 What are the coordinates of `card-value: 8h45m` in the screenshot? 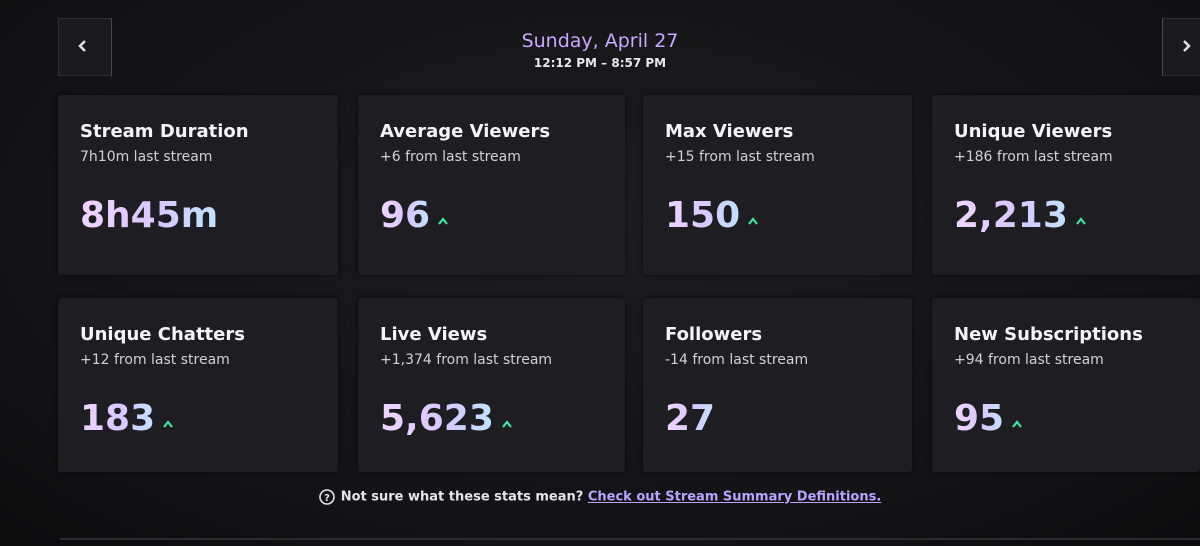 It's located at (149, 215).